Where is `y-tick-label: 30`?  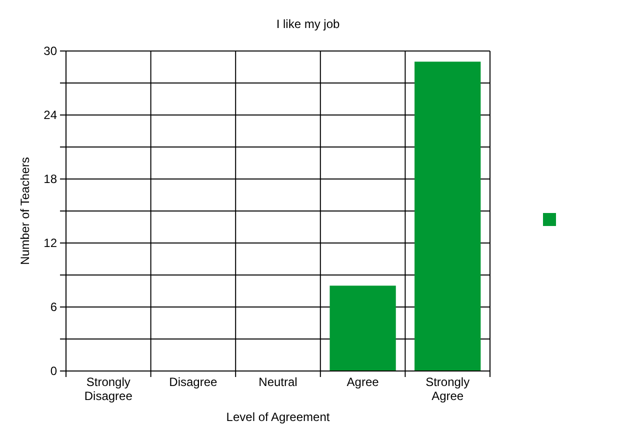 y-tick-label: 30 is located at coordinates (51, 51).